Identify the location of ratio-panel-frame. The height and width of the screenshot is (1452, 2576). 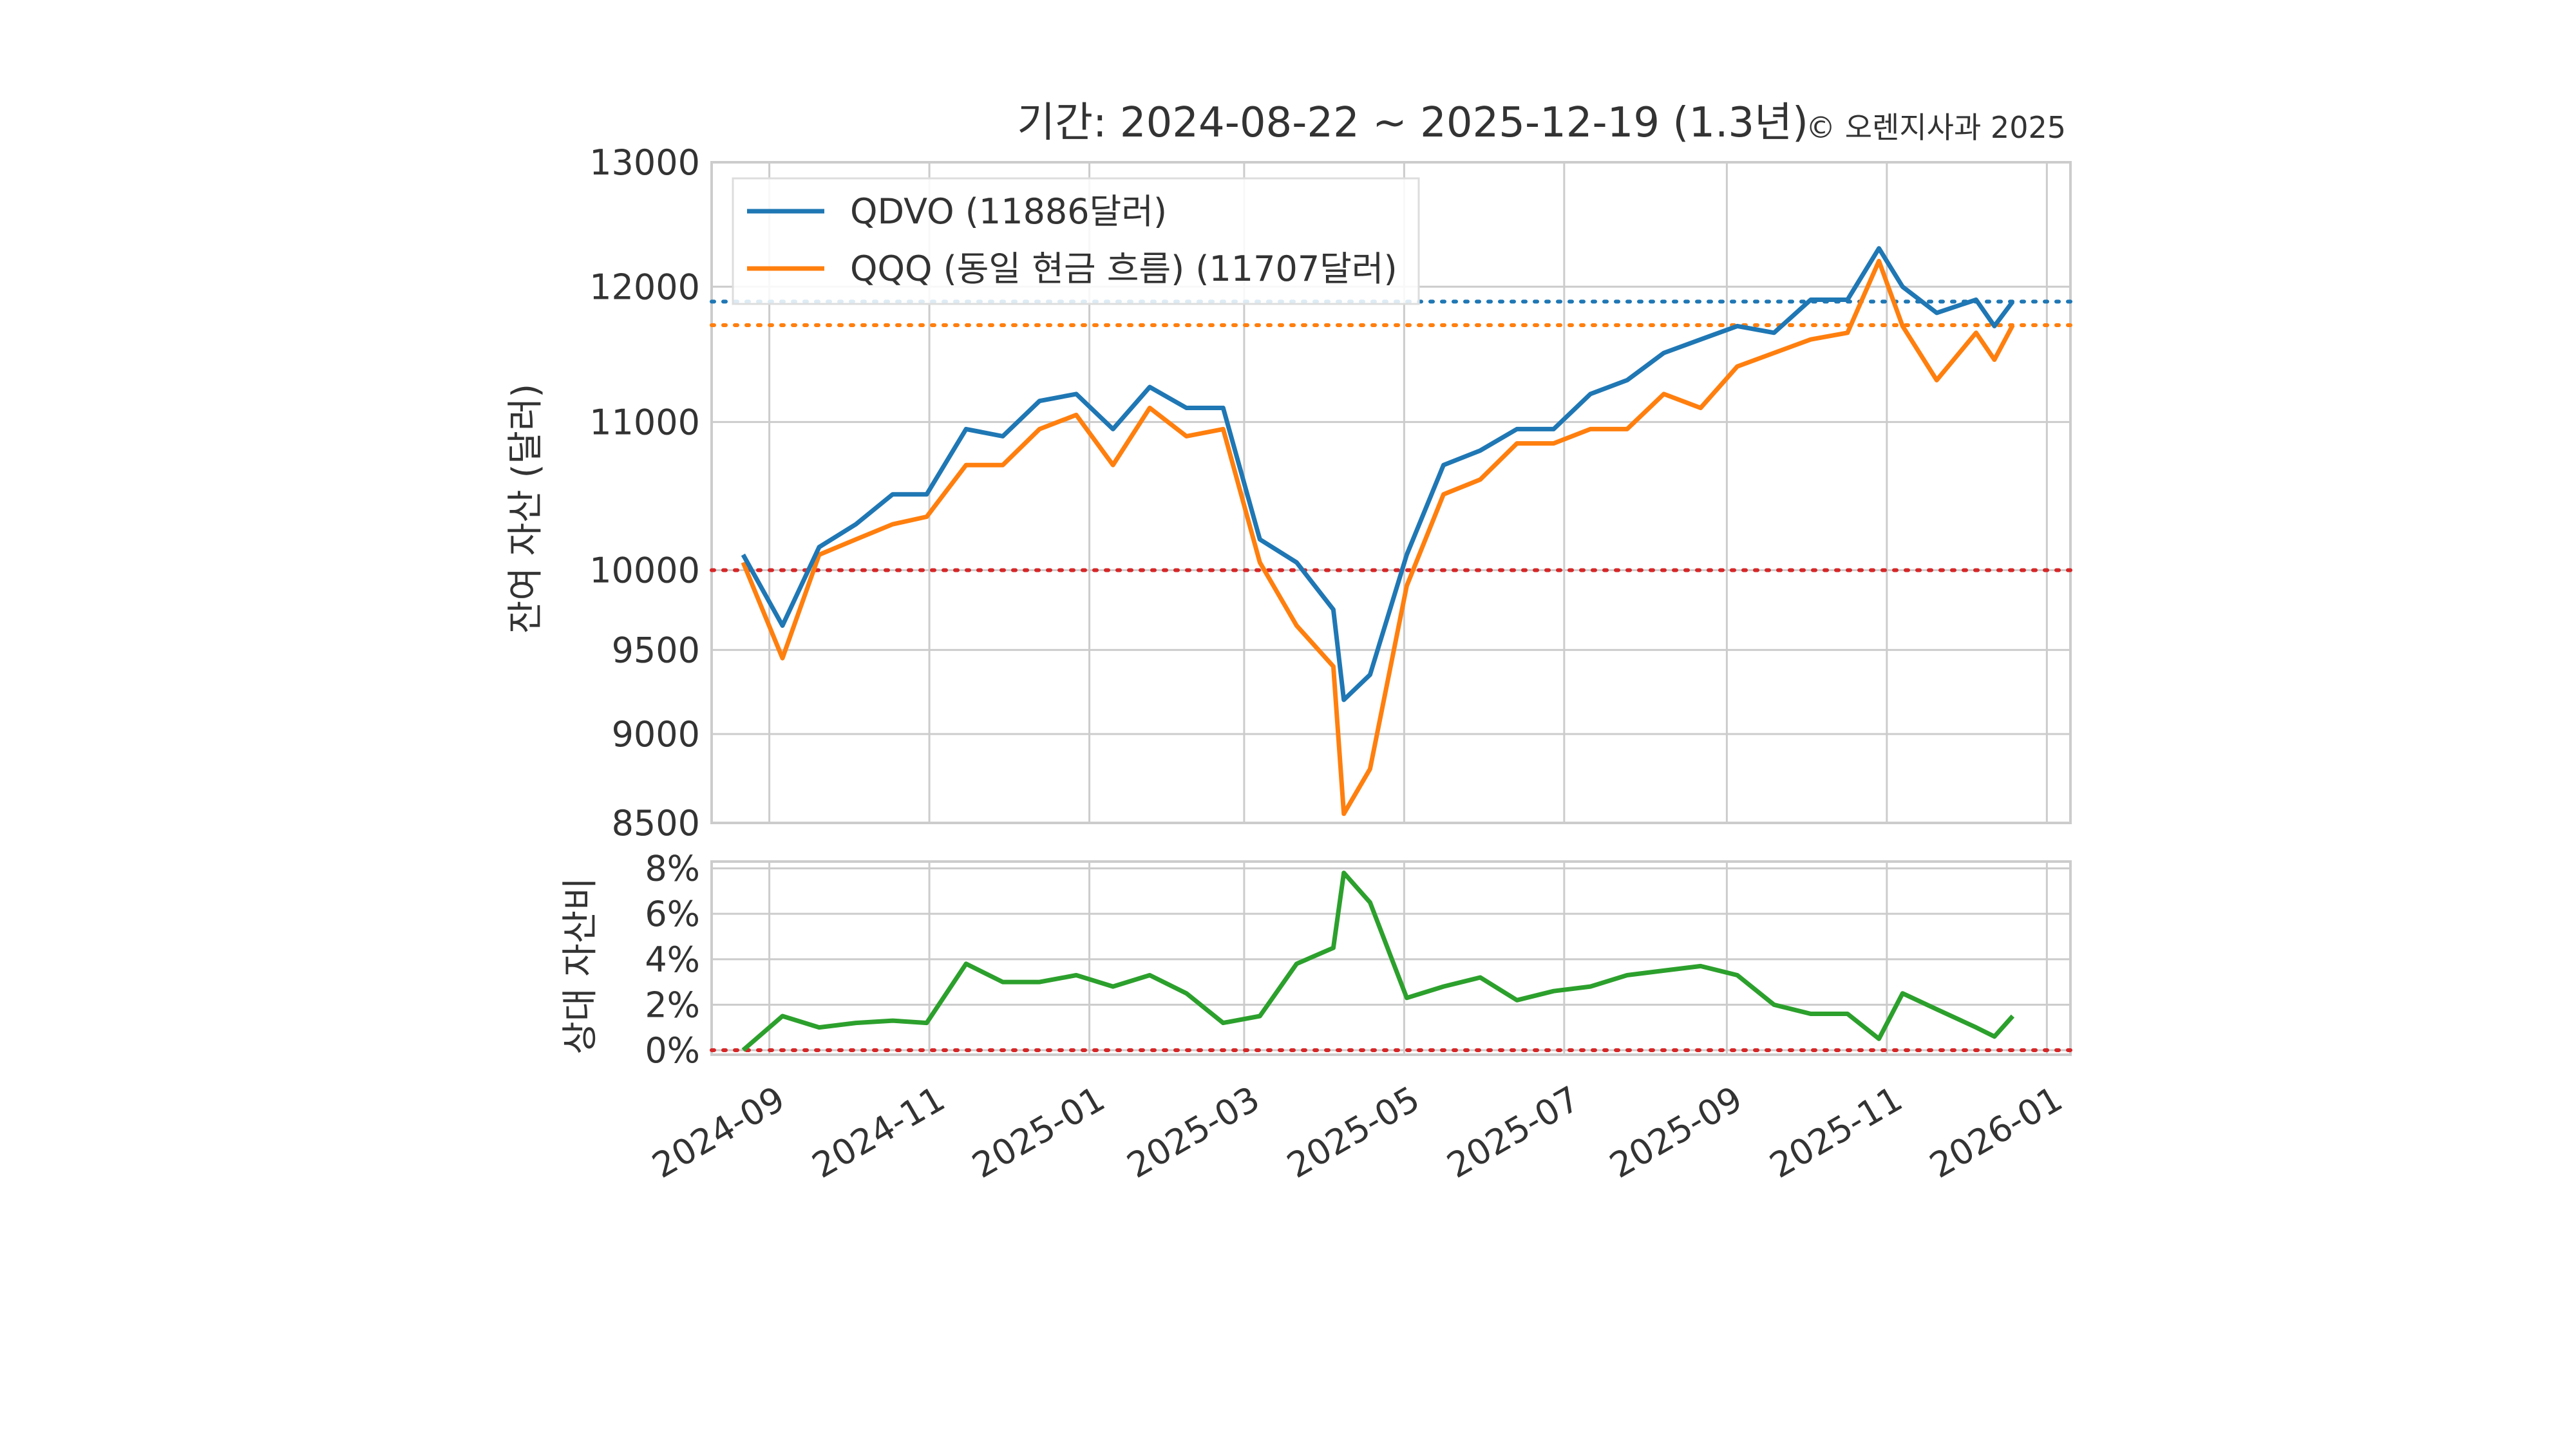
(1391, 958).